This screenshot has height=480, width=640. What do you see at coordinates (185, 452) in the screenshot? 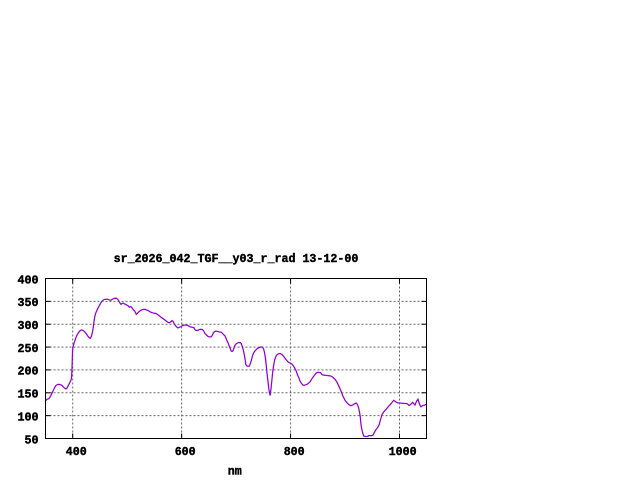
I see `svg-text: 600` at bounding box center [185, 452].